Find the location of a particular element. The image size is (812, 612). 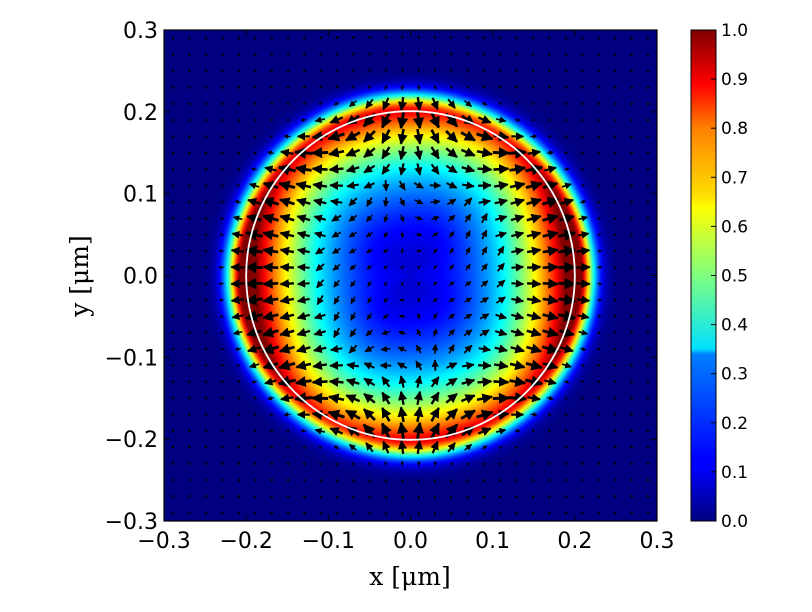

x-tick-label: −0.3 is located at coordinates (163, 541).